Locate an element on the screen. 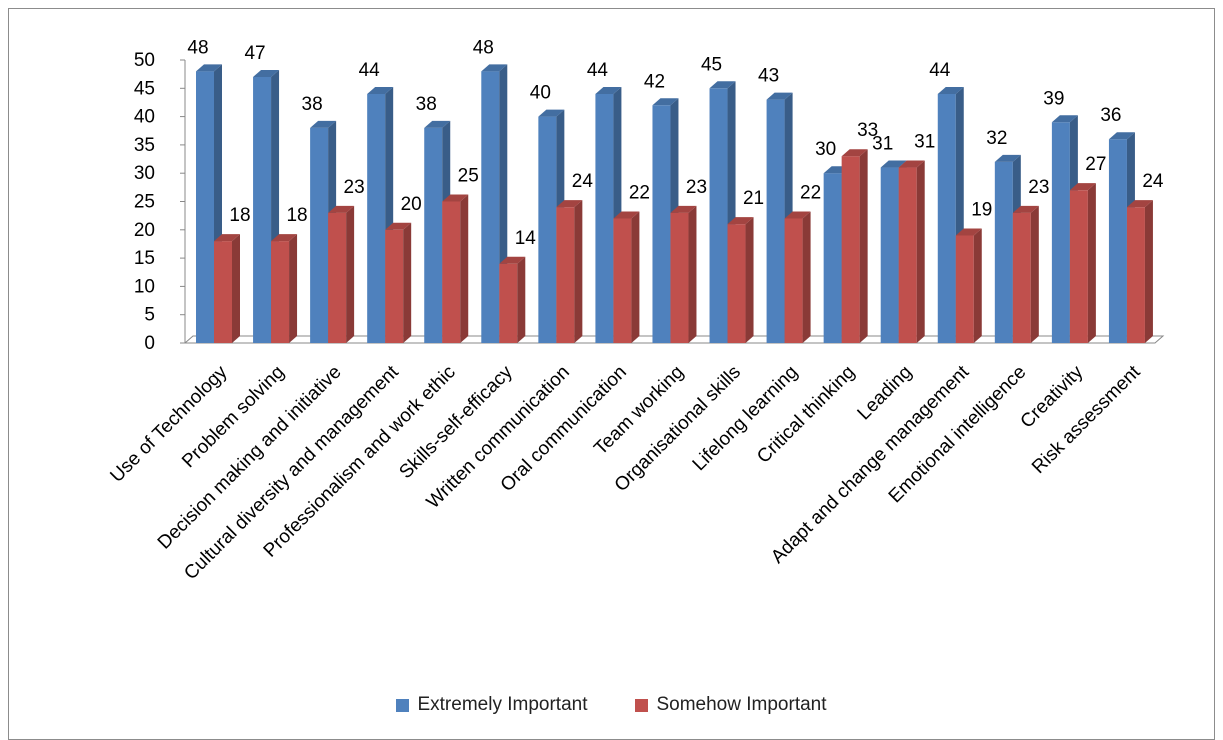 Image resolution: width=1223 pixels, height=740 pixels. bar-extremely-7-top is located at coordinates (608, 90).